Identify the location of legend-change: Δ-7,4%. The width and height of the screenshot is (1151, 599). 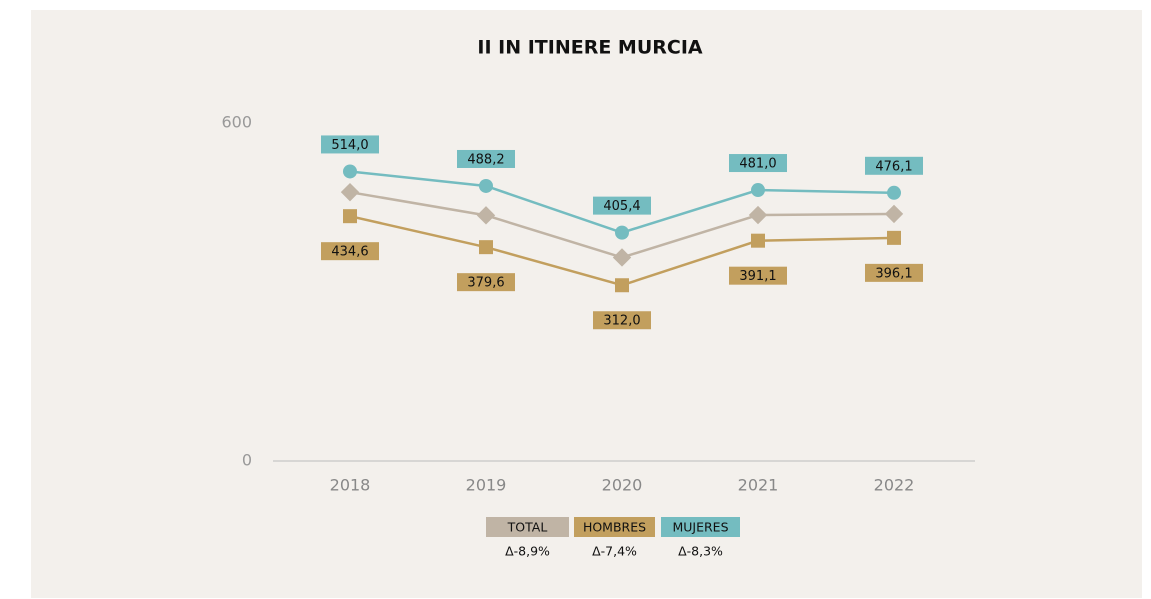
(614, 551).